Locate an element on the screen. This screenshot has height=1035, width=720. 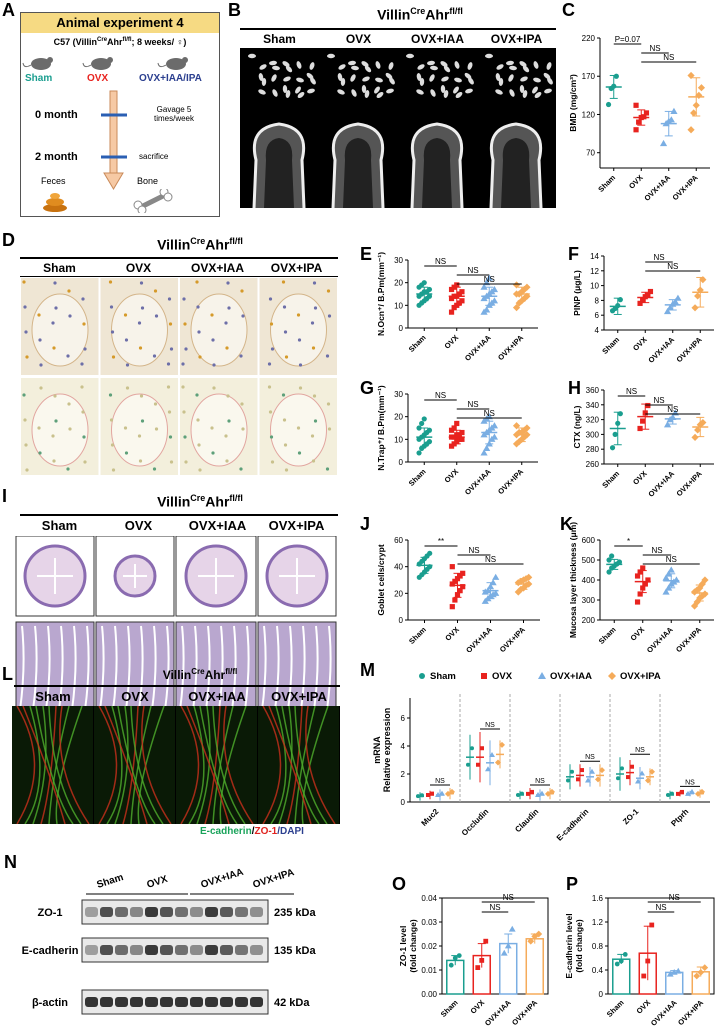
image-background is located at coordinates (298, 765).